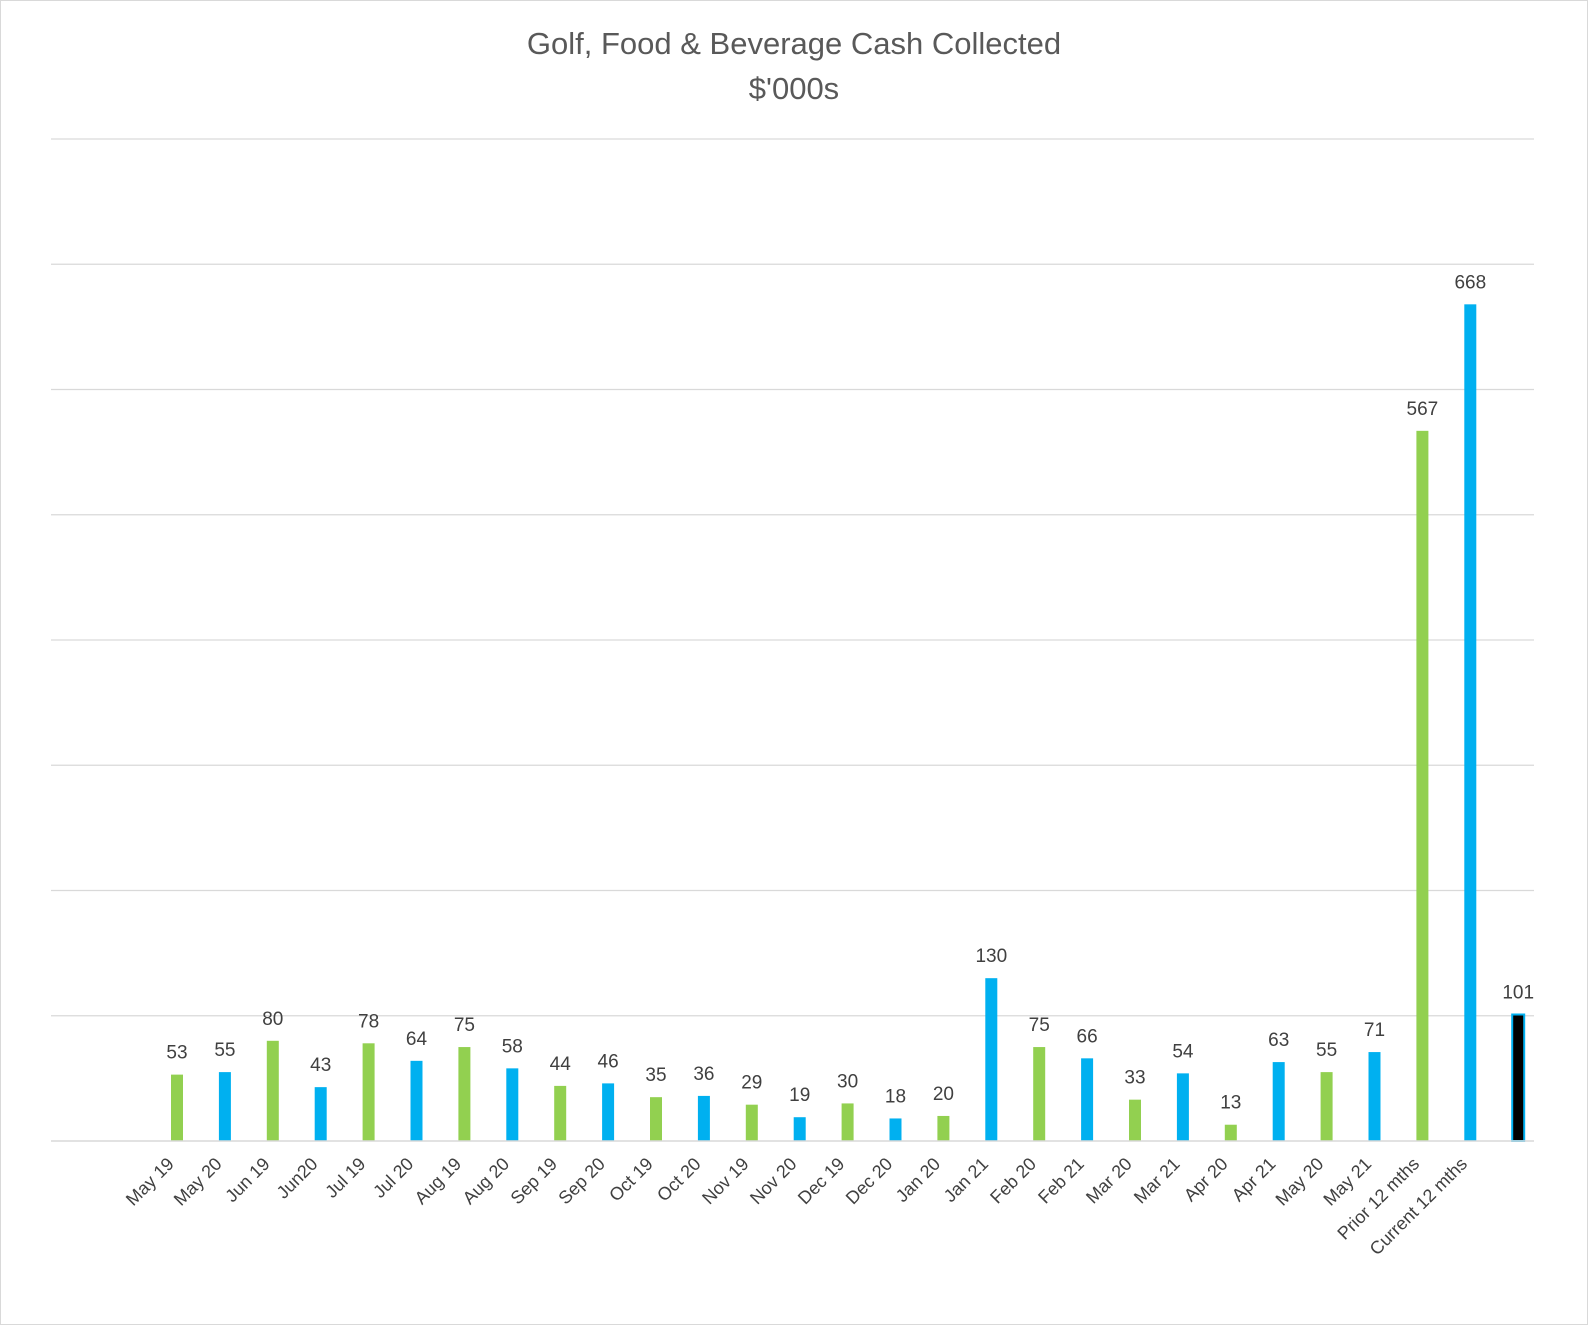 This screenshot has height=1325, width=1588. What do you see at coordinates (345, 1178) in the screenshot?
I see `x-tick-label: Jul 19` at bounding box center [345, 1178].